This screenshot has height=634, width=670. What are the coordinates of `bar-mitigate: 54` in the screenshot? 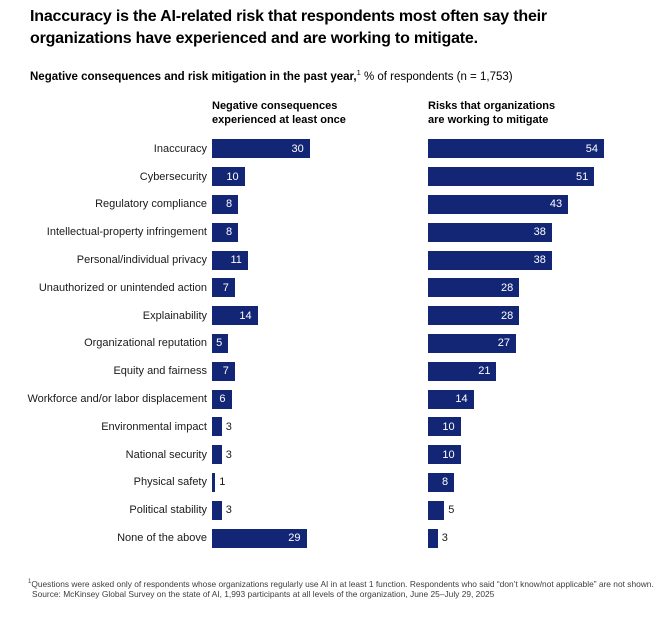 It's located at (516, 149).